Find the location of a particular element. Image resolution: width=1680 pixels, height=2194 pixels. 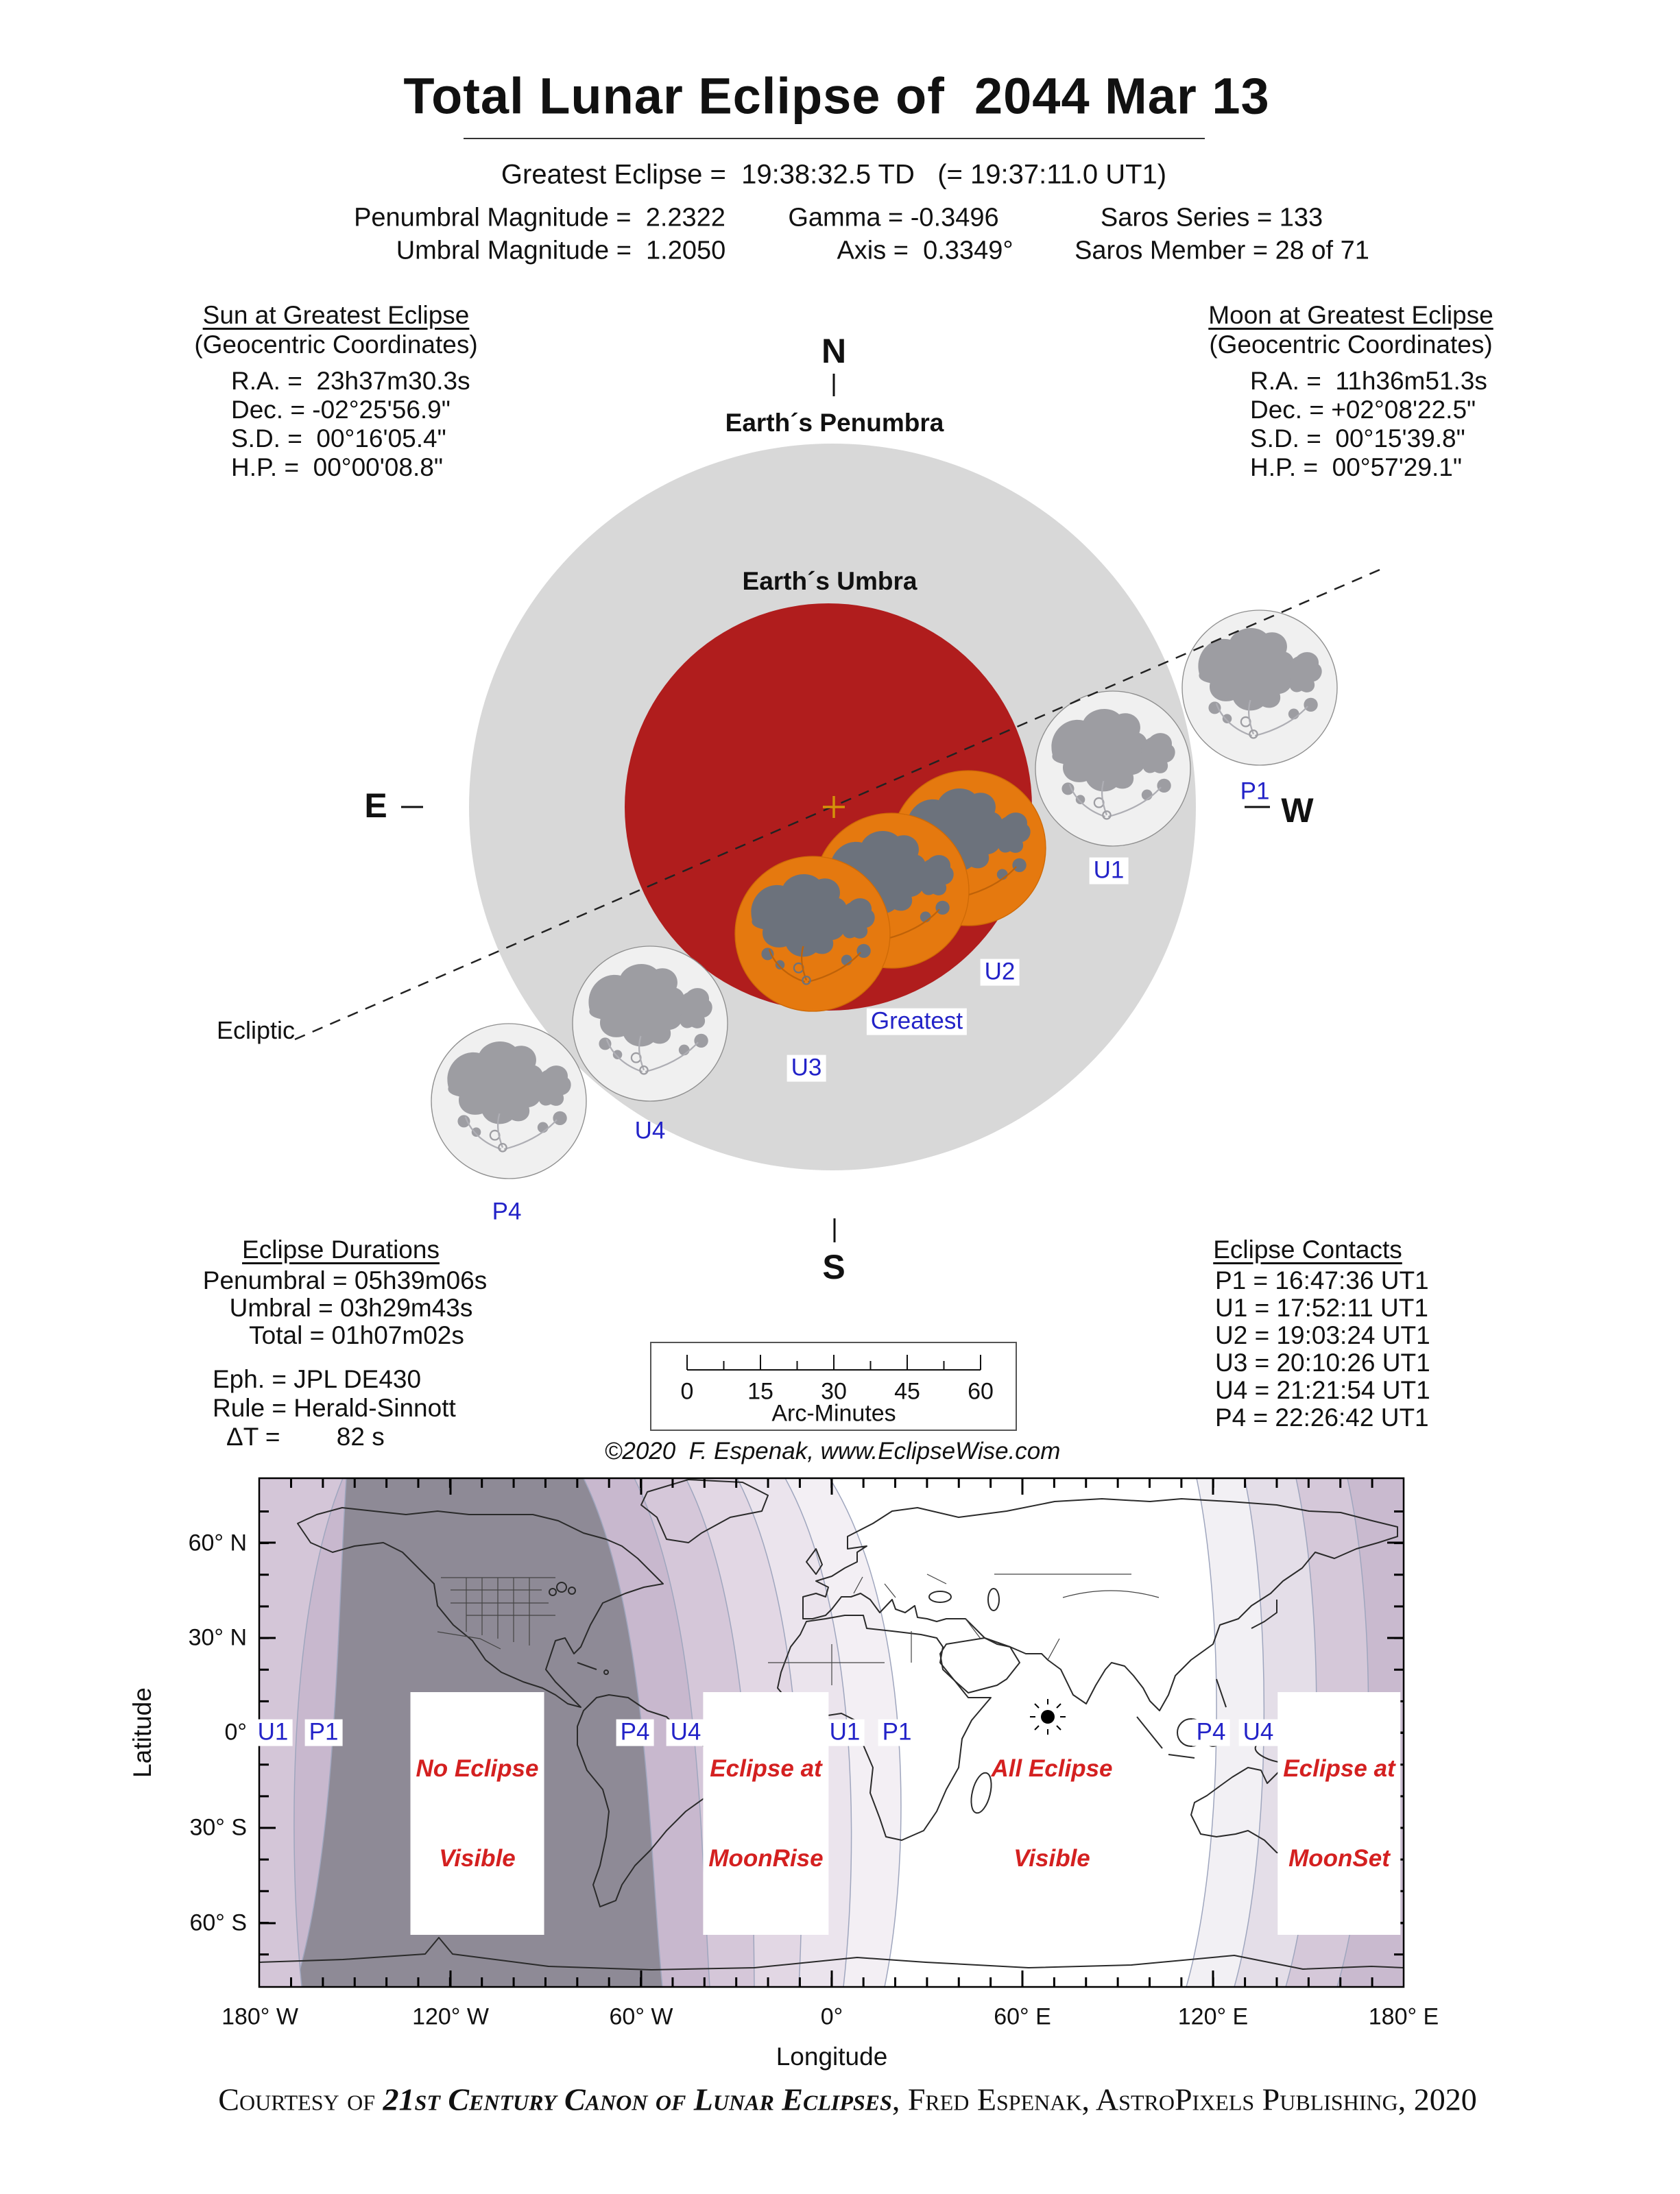

contact-U2-label: U2 is located at coordinates (1000, 972).